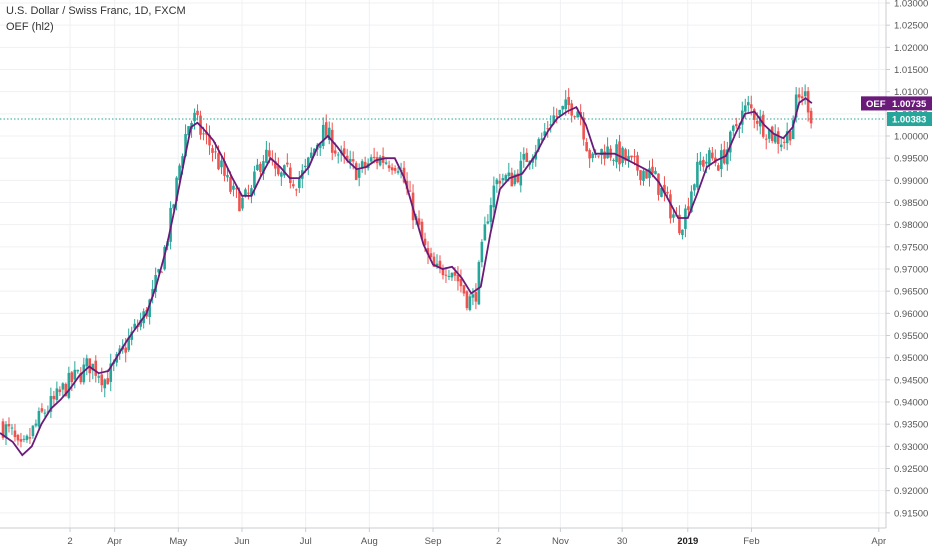  Describe the element at coordinates (443, 539) in the screenshot. I see `time-axis` at that location.